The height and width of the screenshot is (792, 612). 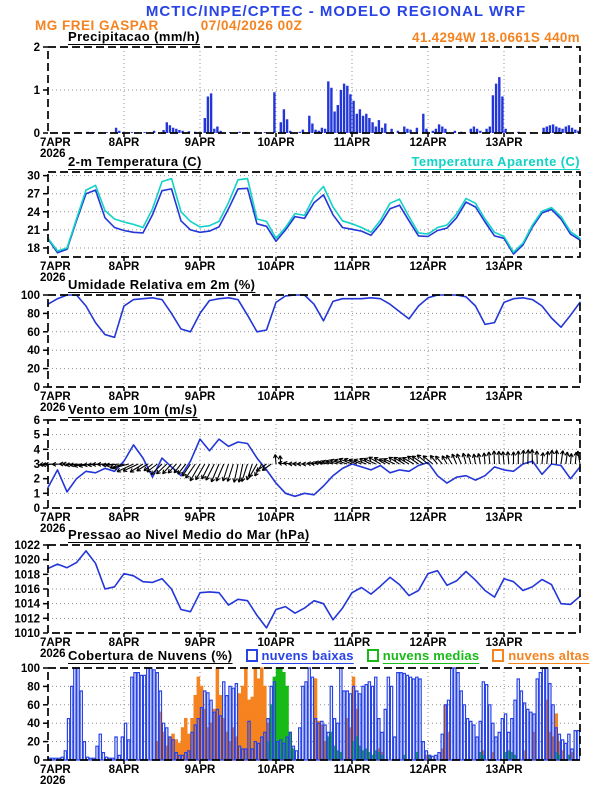 I want to click on legend-swatch-nuvens-altas-icon, so click(x=498, y=655).